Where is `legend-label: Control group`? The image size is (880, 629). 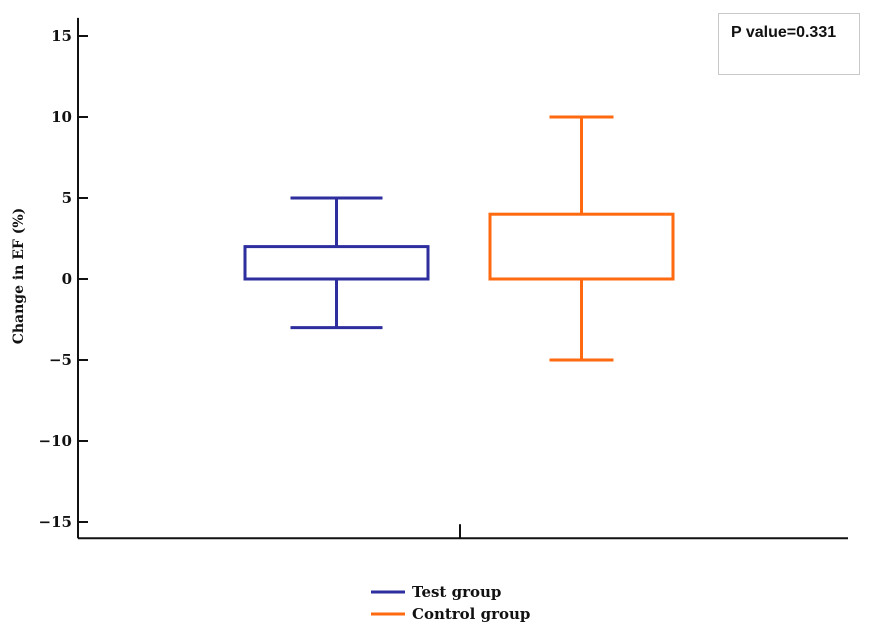 legend-label: Control group is located at coordinates (471, 614).